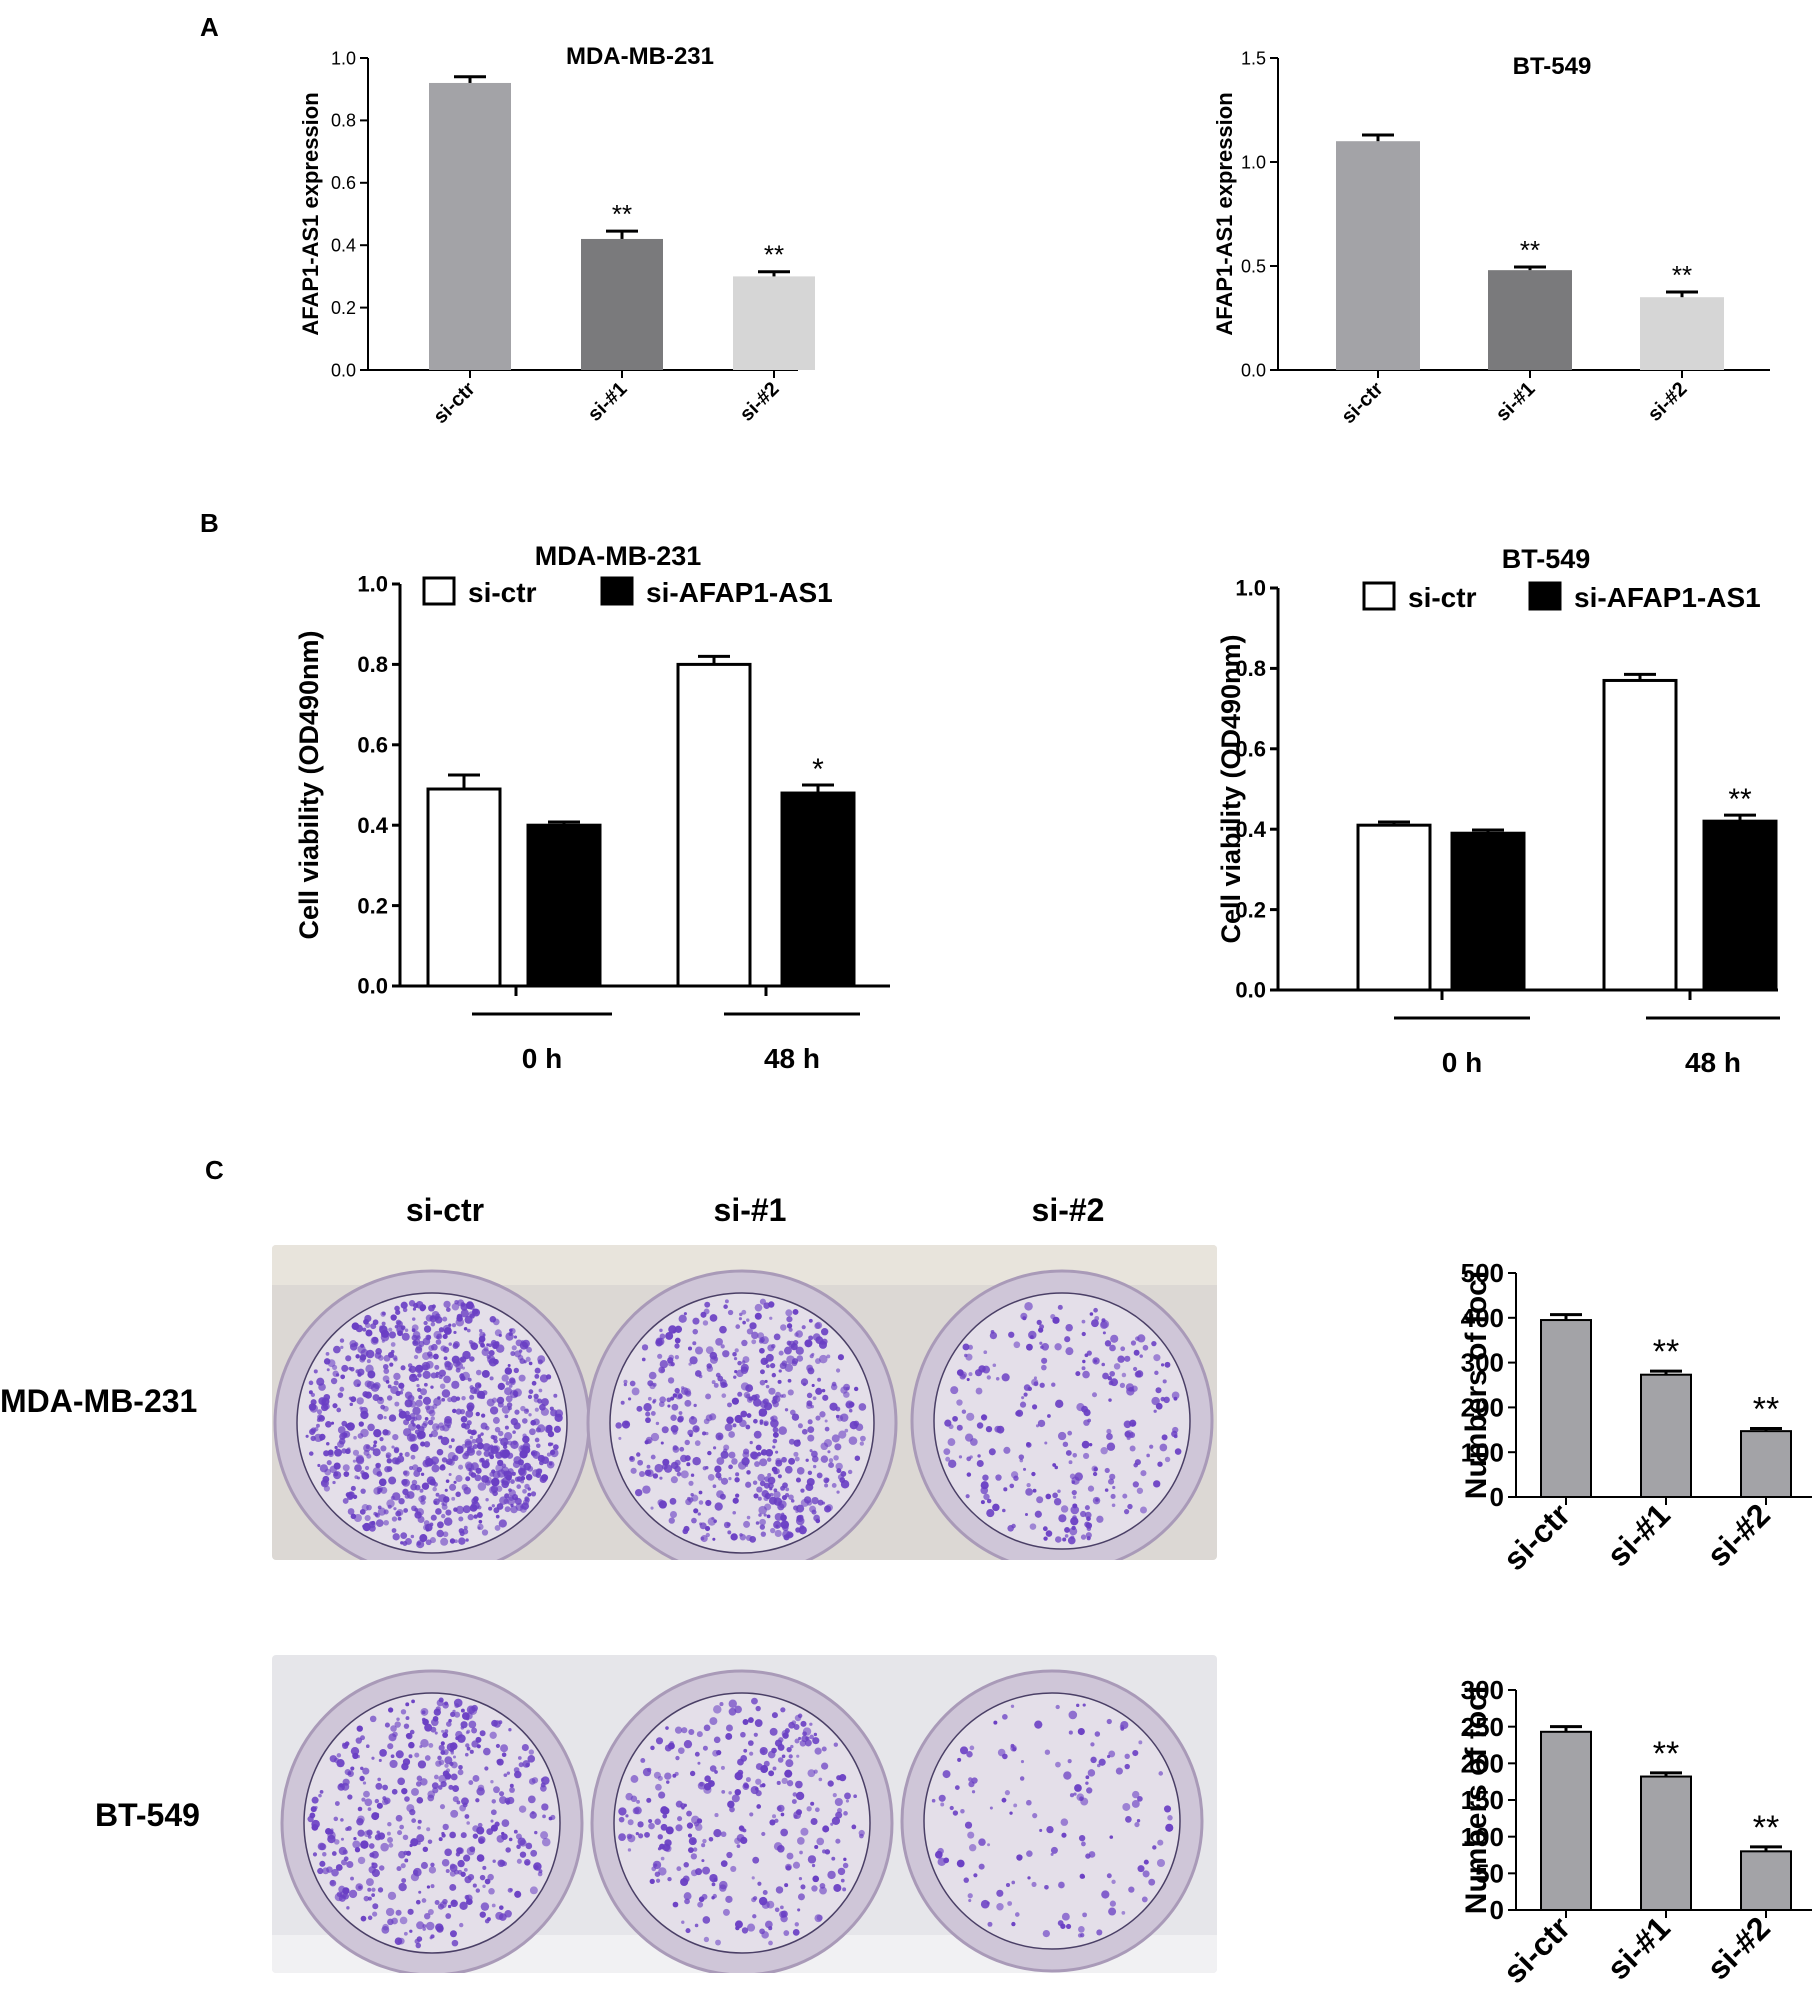 The height and width of the screenshot is (2000, 1819). What do you see at coordinates (542, 1058) in the screenshot?
I see `category-label-B1-0: 0 h` at bounding box center [542, 1058].